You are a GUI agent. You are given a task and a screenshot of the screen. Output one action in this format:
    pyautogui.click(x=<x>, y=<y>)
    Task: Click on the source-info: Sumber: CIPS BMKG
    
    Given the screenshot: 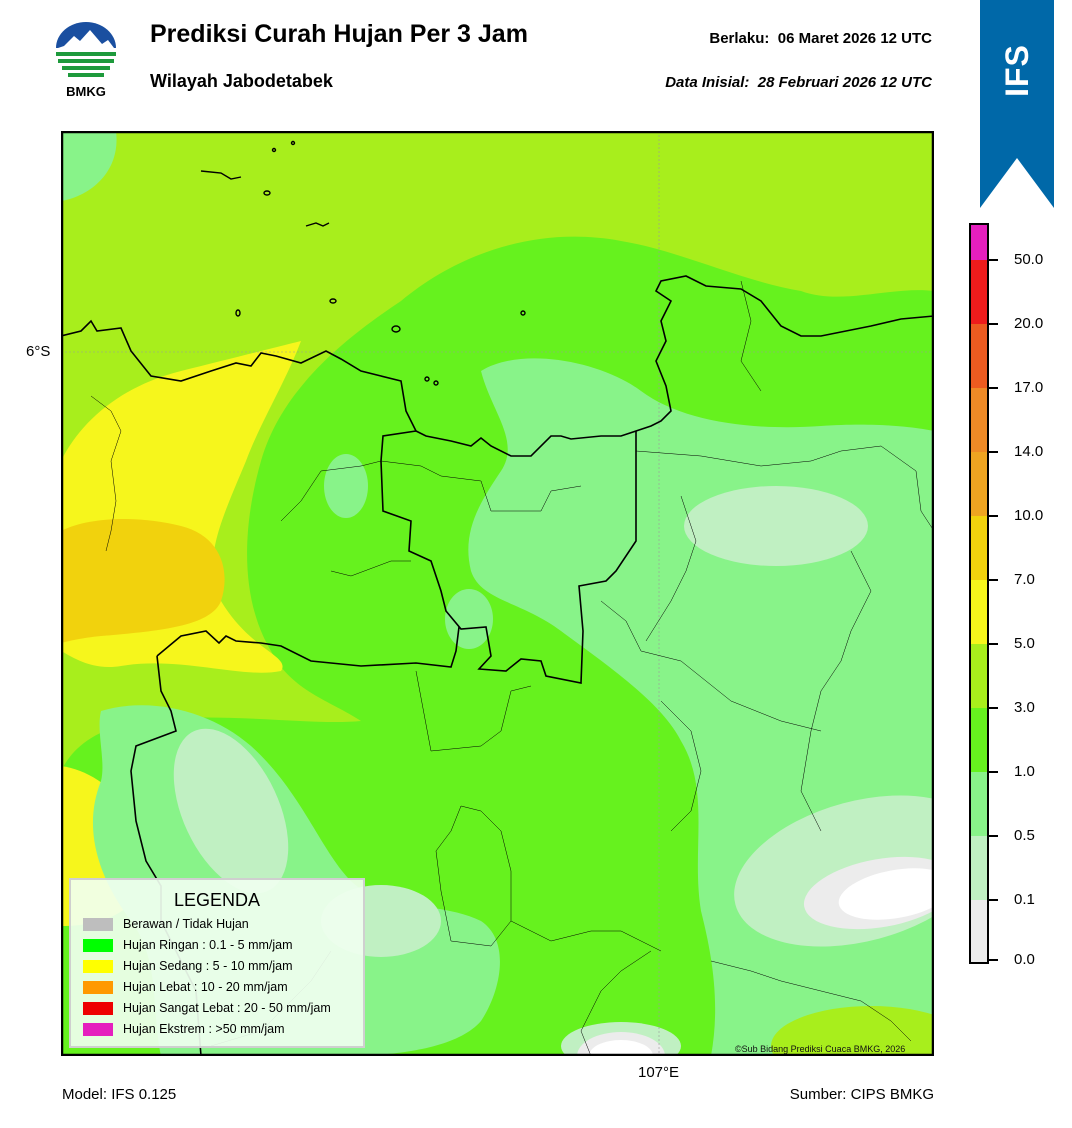 What is the action you would take?
    pyautogui.click(x=861, y=1094)
    